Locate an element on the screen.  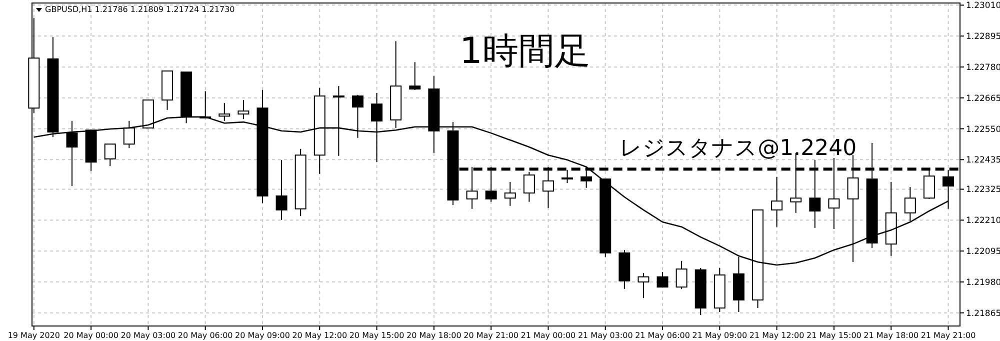
y-tick-label: 1.21865 is located at coordinates (983, 313).